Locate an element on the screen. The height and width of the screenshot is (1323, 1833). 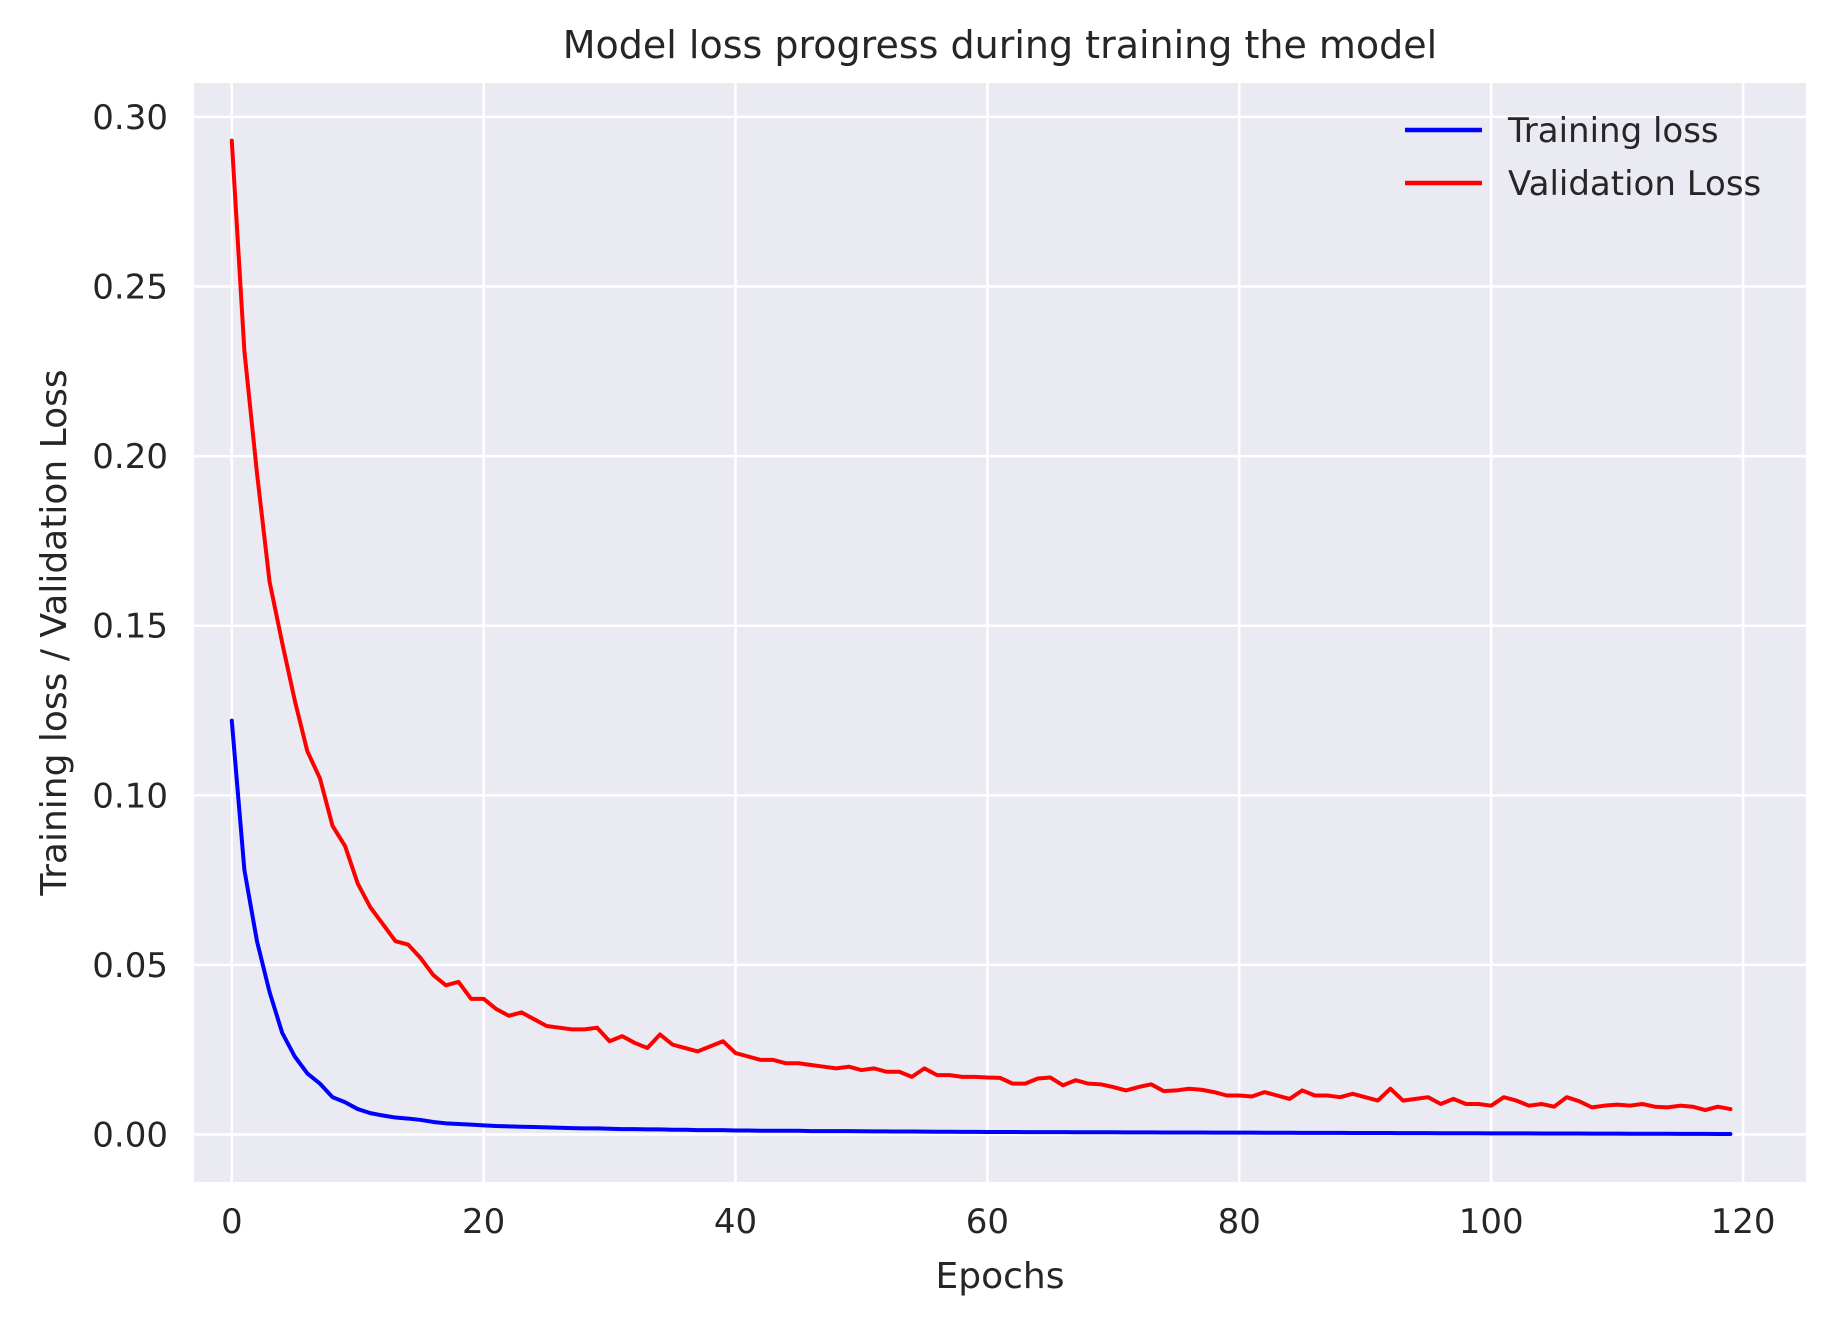
x-tick-label: 20 is located at coordinates (483, 1222).